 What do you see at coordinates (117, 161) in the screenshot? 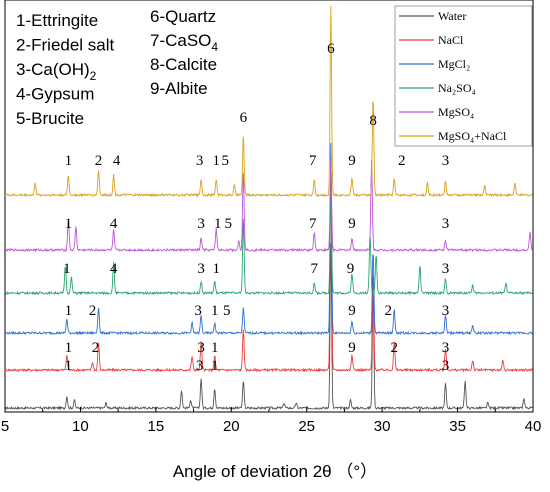
I see `peak-label-5-2: 4` at bounding box center [117, 161].